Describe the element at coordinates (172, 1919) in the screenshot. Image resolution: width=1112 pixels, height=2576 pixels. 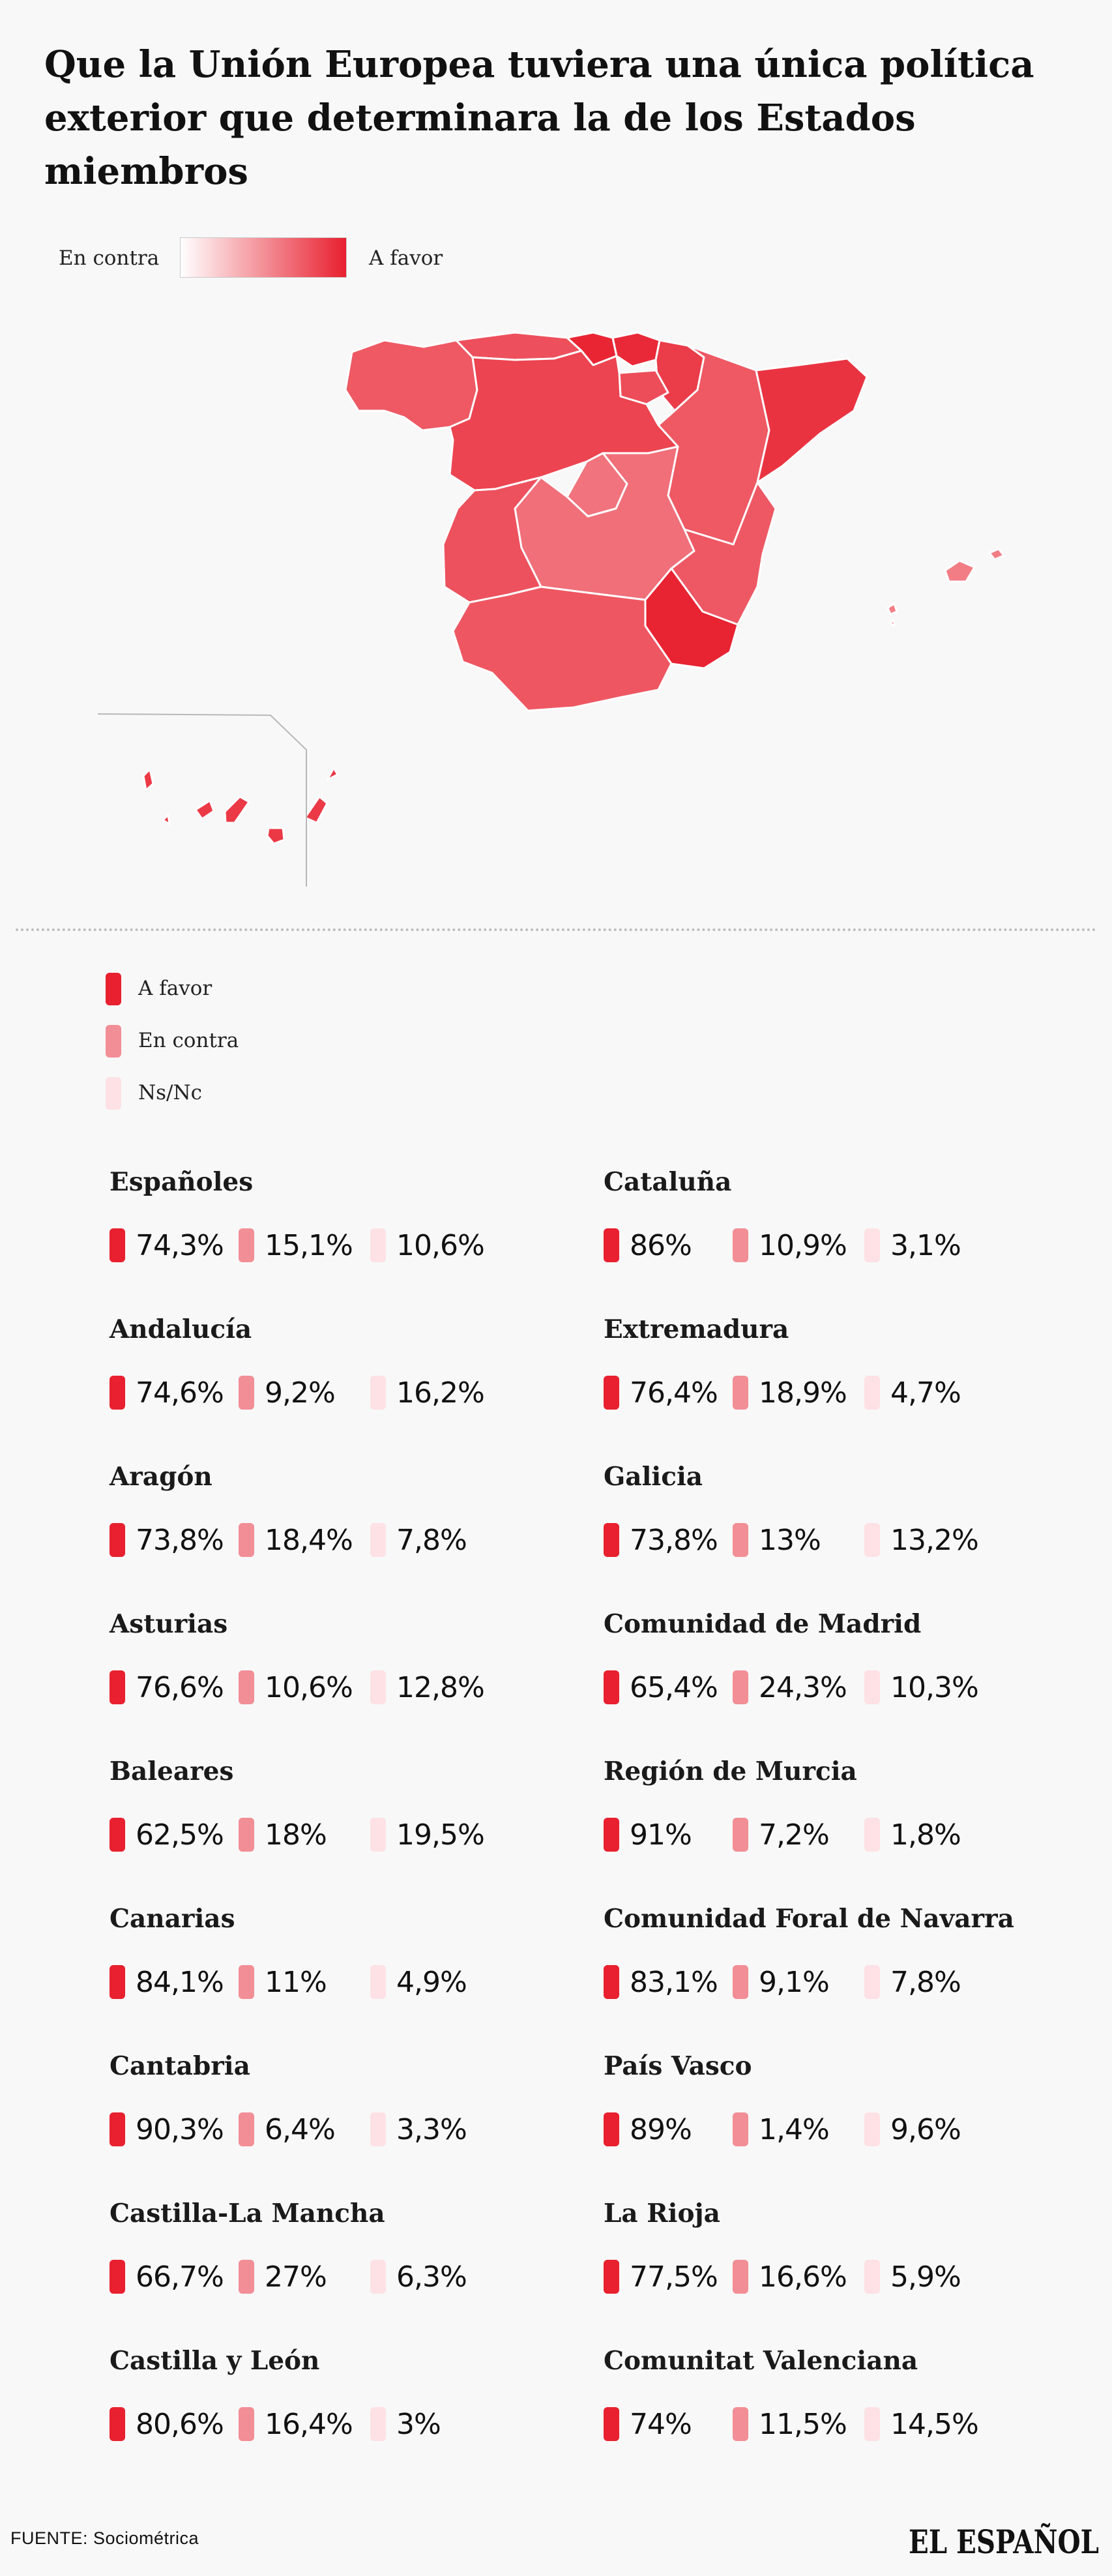
I see `region-name: Canarias` at that location.